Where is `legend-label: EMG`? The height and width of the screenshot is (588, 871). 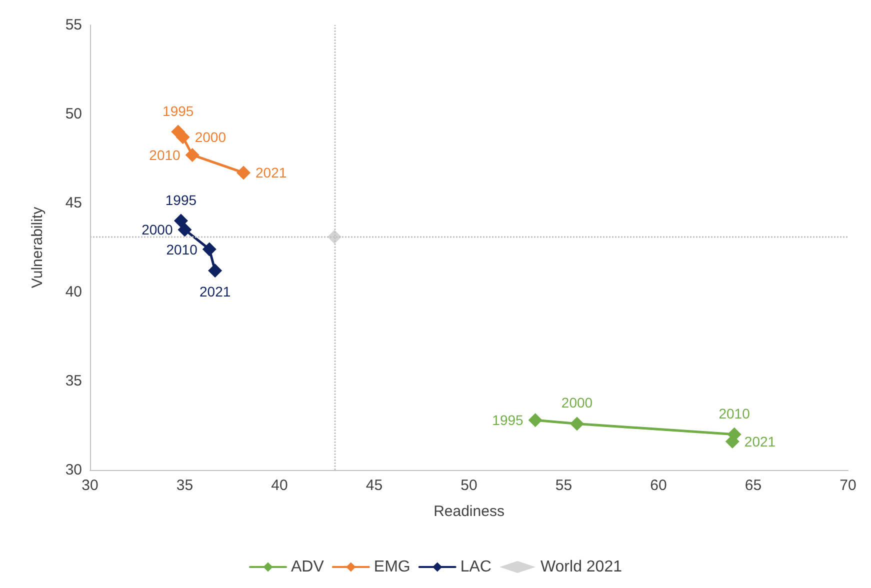 legend-label: EMG is located at coordinates (392, 567).